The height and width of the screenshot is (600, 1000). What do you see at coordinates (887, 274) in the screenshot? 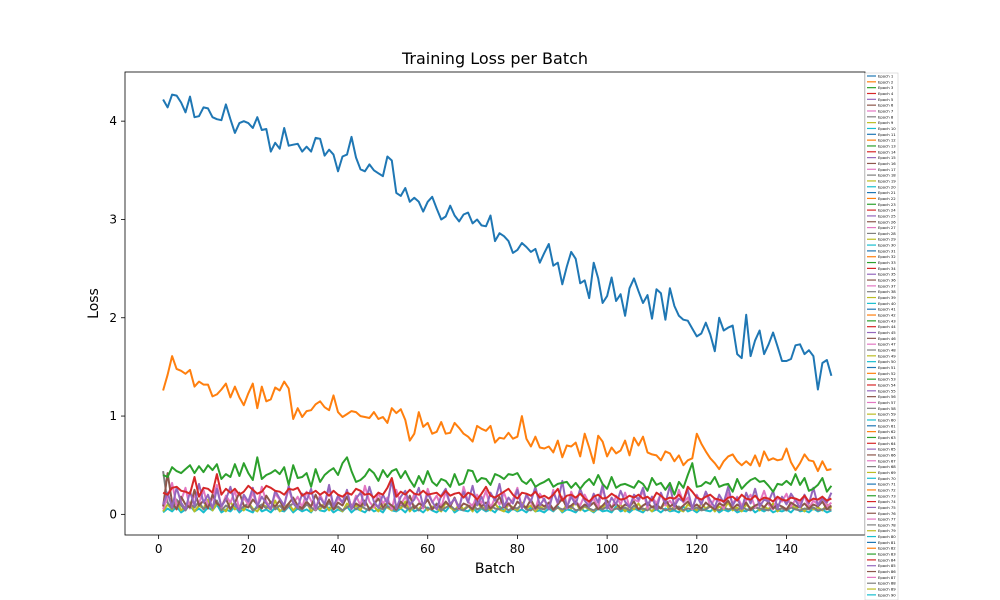
I see `legend-label: Epoch 35` at bounding box center [887, 274].